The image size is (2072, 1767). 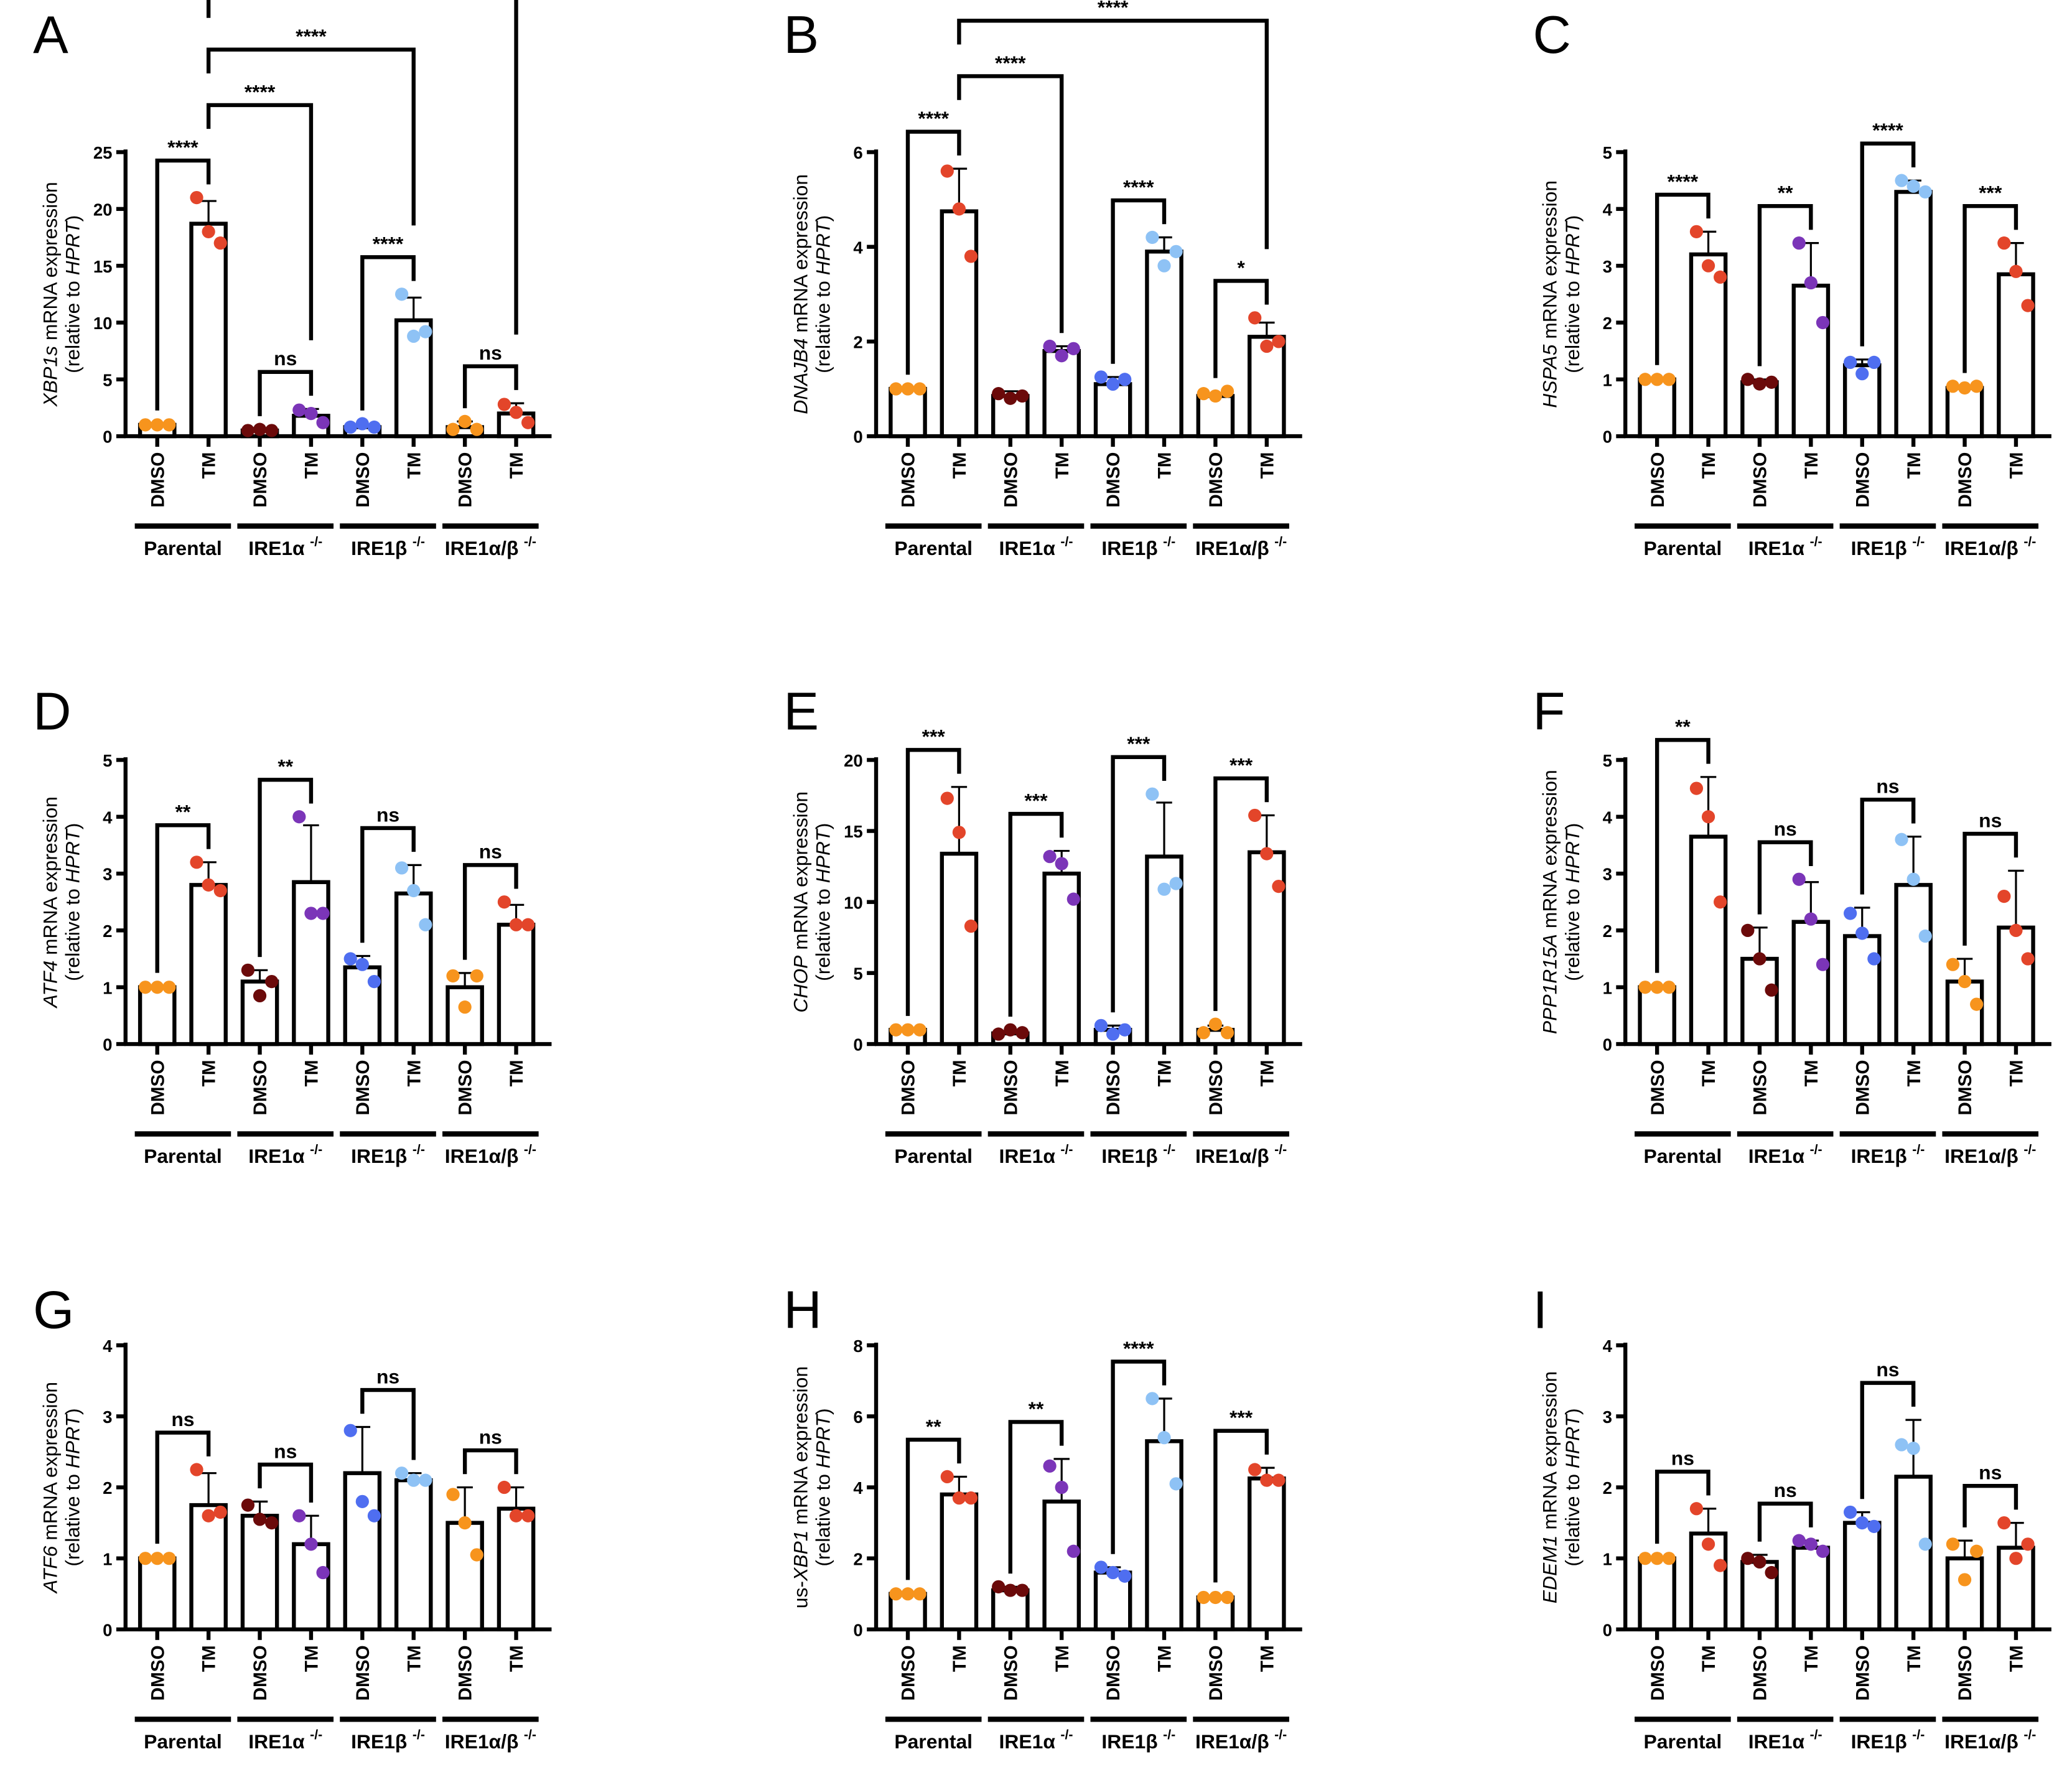 I want to click on group-label: Parental, so click(x=183, y=1156).